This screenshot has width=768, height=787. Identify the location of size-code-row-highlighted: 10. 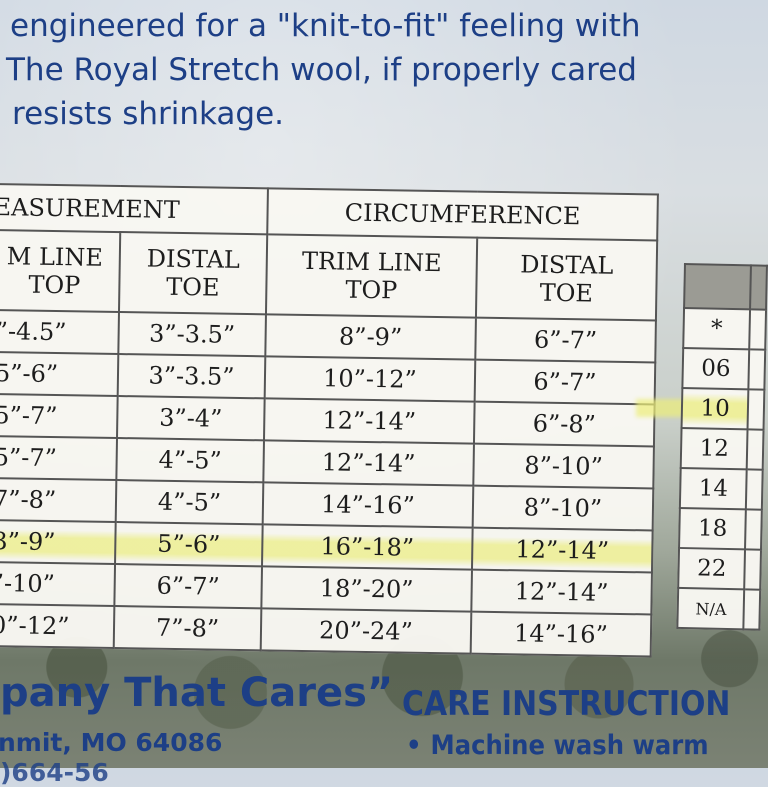
(723, 408).